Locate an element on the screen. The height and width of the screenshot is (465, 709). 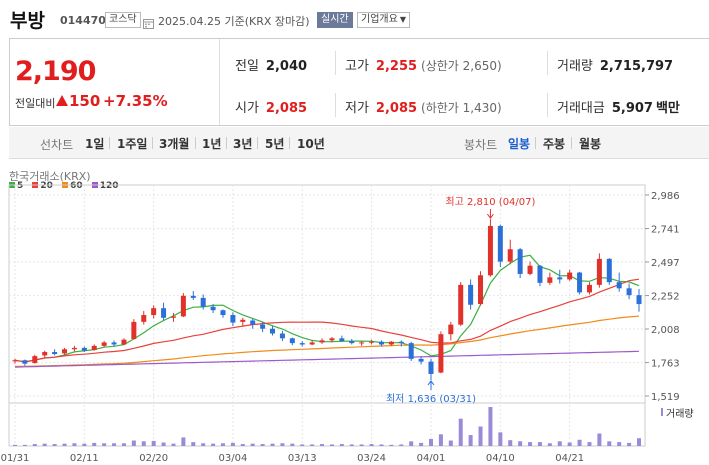
high-label: 고가 is located at coordinates (357, 66).